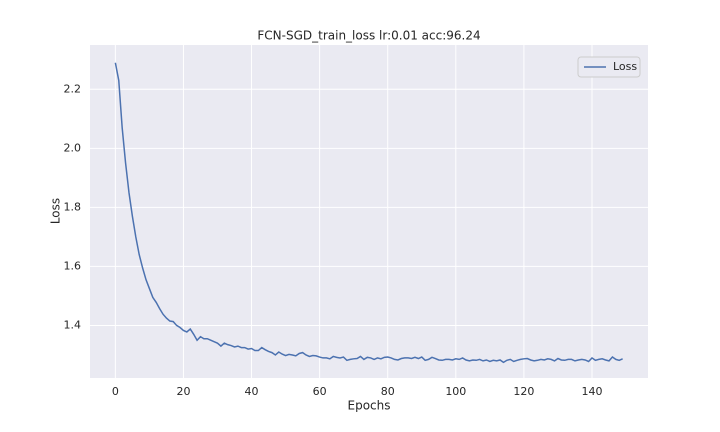 The width and height of the screenshot is (720, 432). Describe the element at coordinates (388, 391) in the screenshot. I see `x-tick-label: 80` at that location.